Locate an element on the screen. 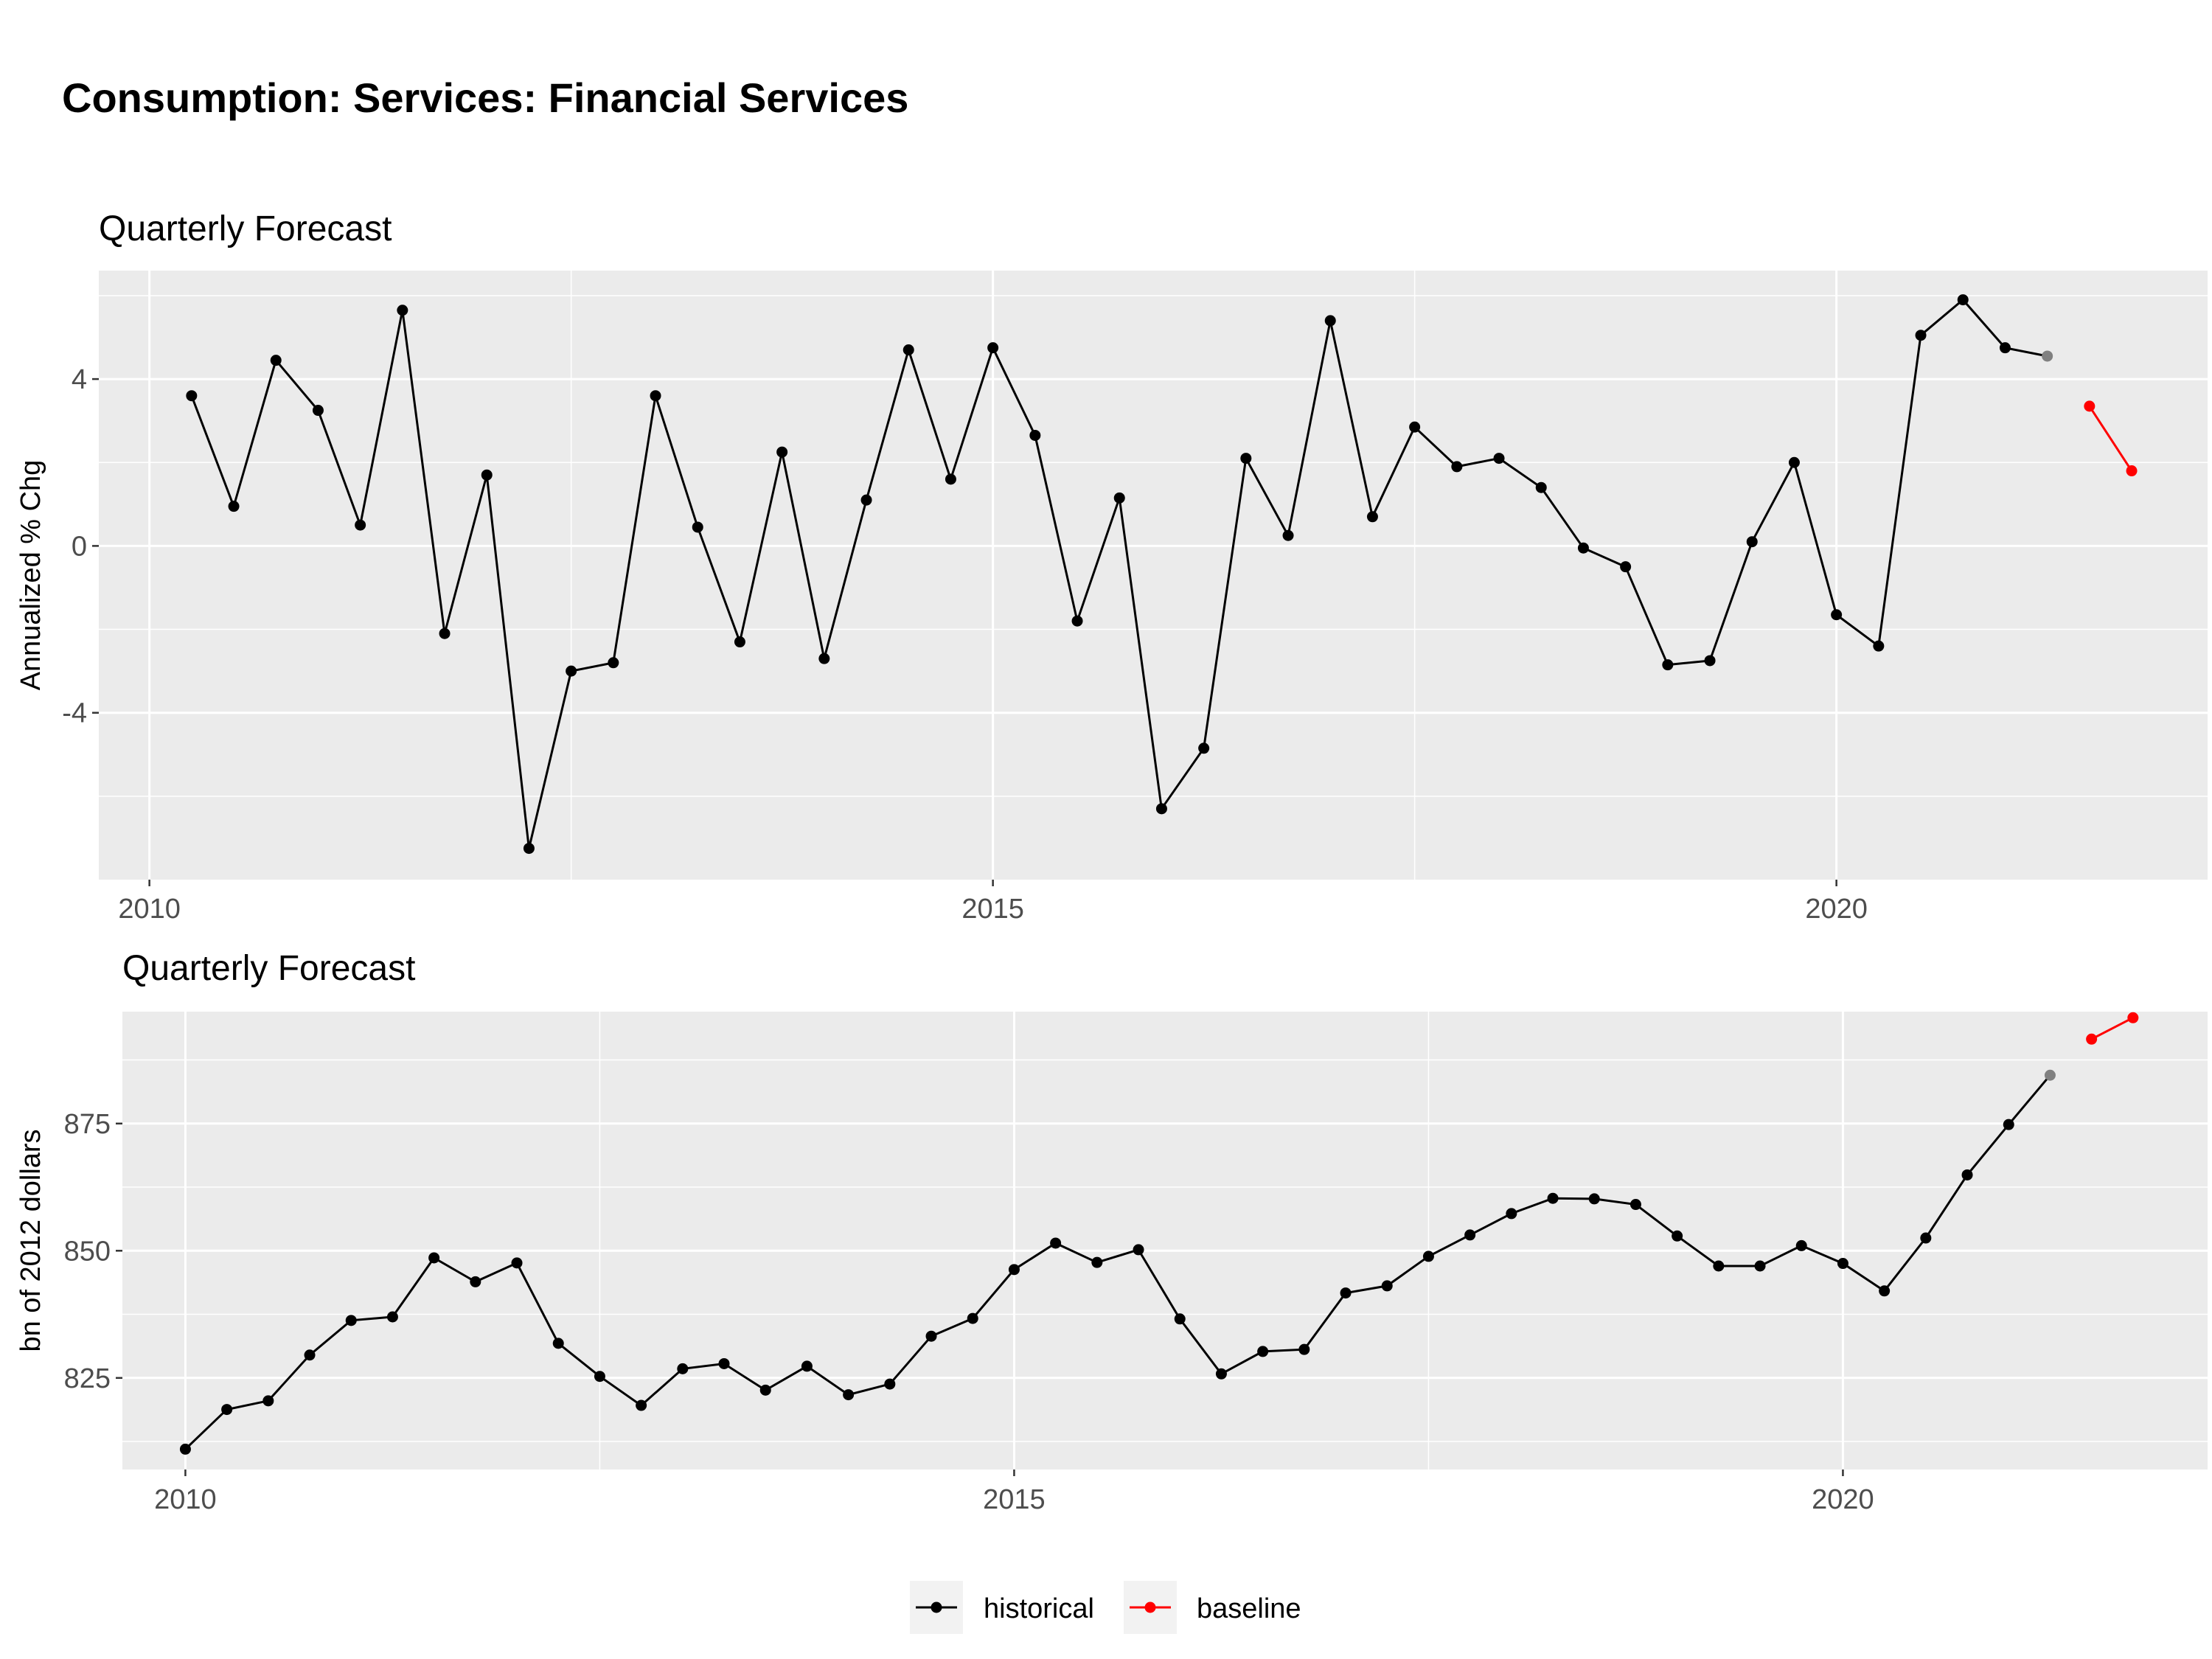 This screenshot has width=2212, height=1659. bottom-x-tick-label: 2015 is located at coordinates (1014, 1499).